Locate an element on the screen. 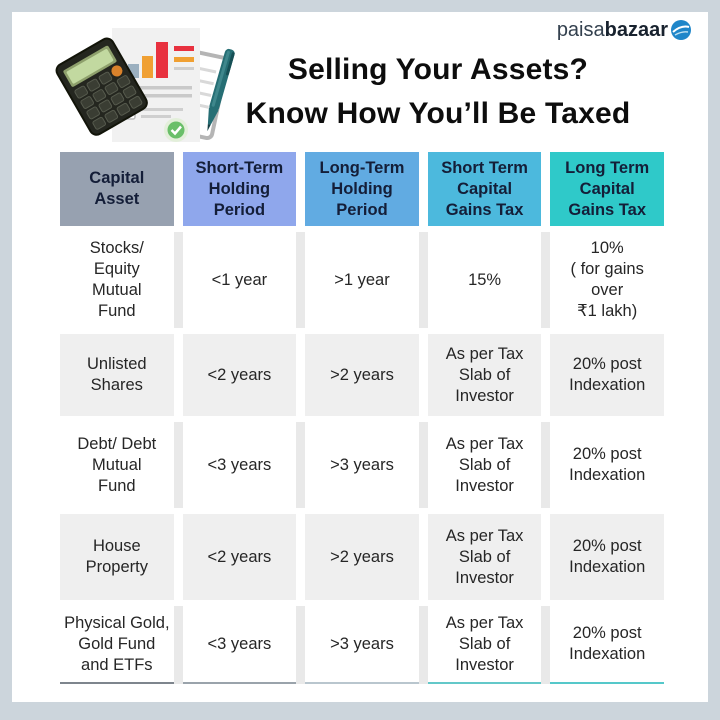 The height and width of the screenshot is (720, 720). paisabazaar-globe-icon is located at coordinates (681, 30).